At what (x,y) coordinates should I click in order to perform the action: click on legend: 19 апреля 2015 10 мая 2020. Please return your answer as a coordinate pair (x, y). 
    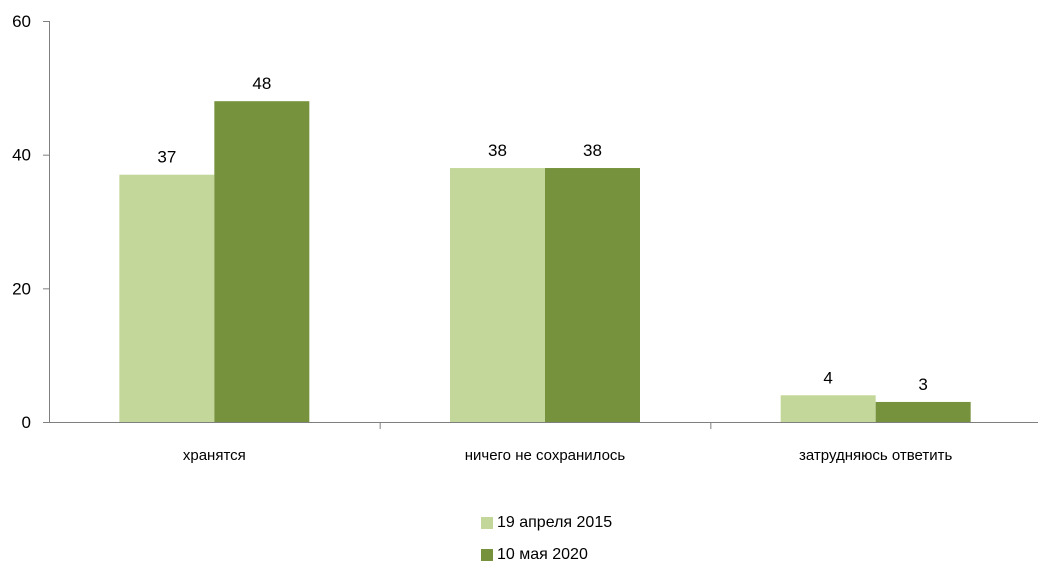
    Looking at the image, I should click on (546, 545).